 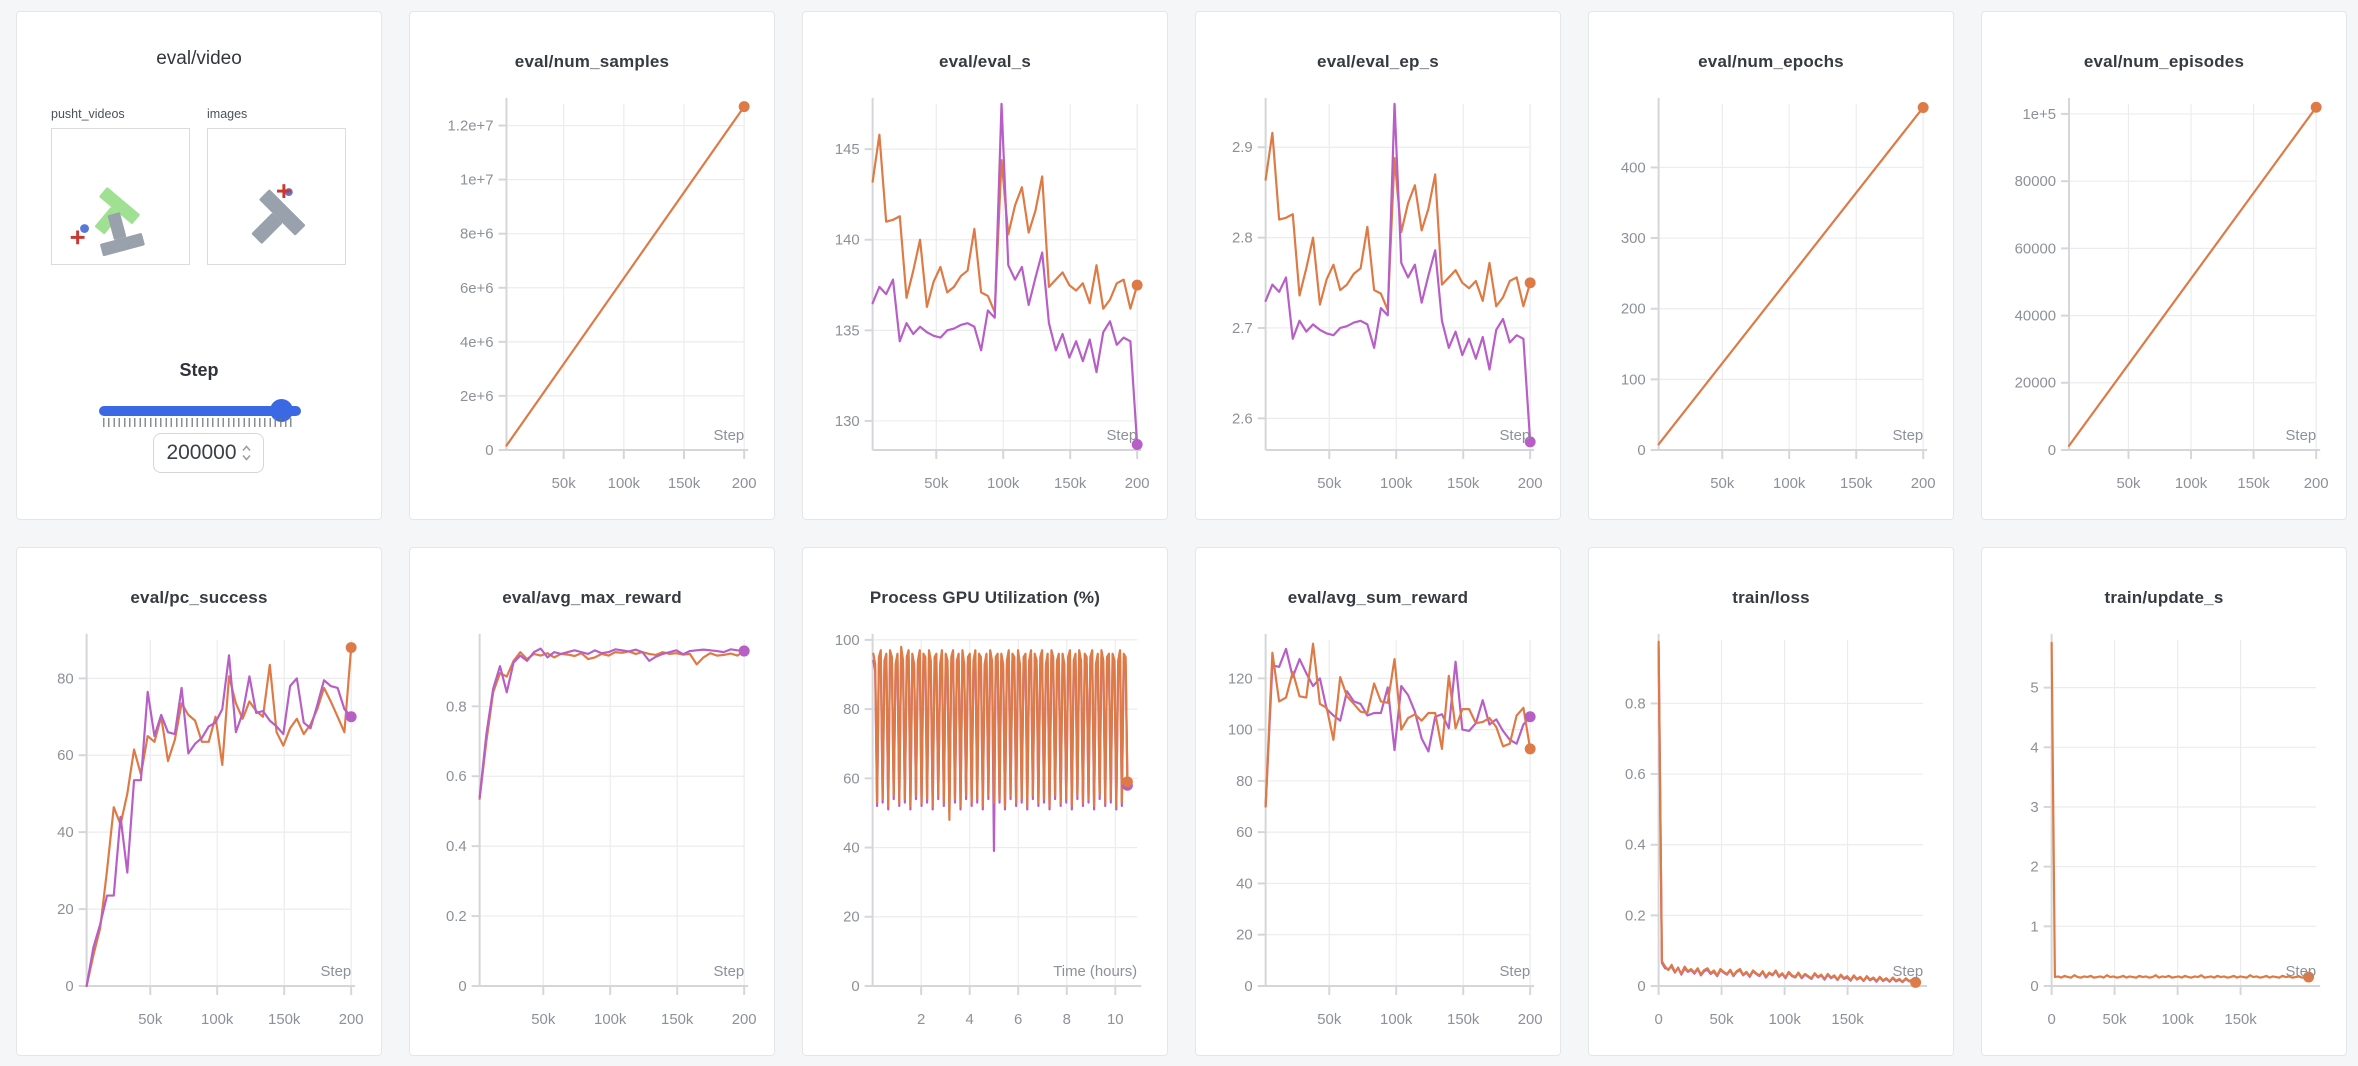 What do you see at coordinates (246, 457) in the screenshot?
I see `spinner-down-icon` at bounding box center [246, 457].